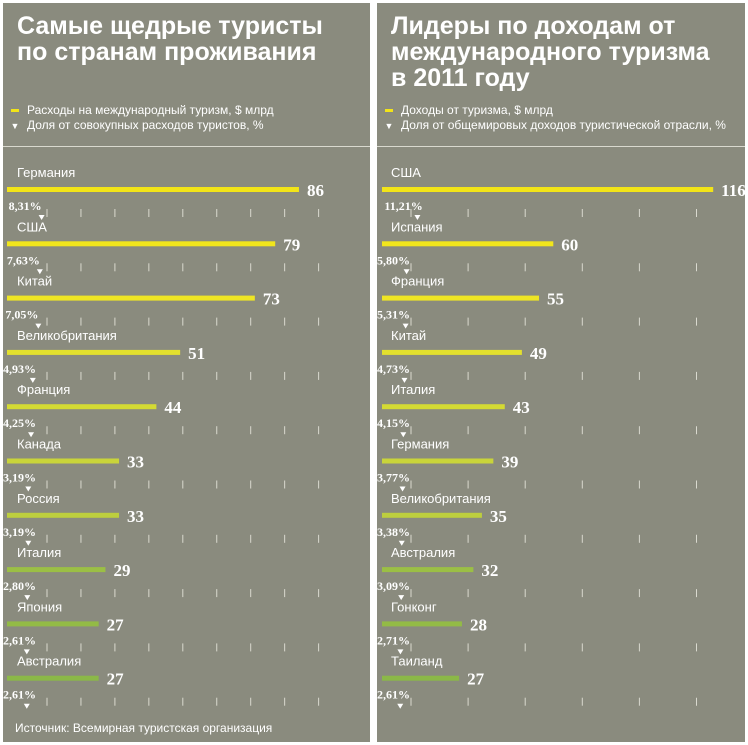 This screenshot has width=748, height=745. I want to click on share-label: 4,93%, so click(19, 369).